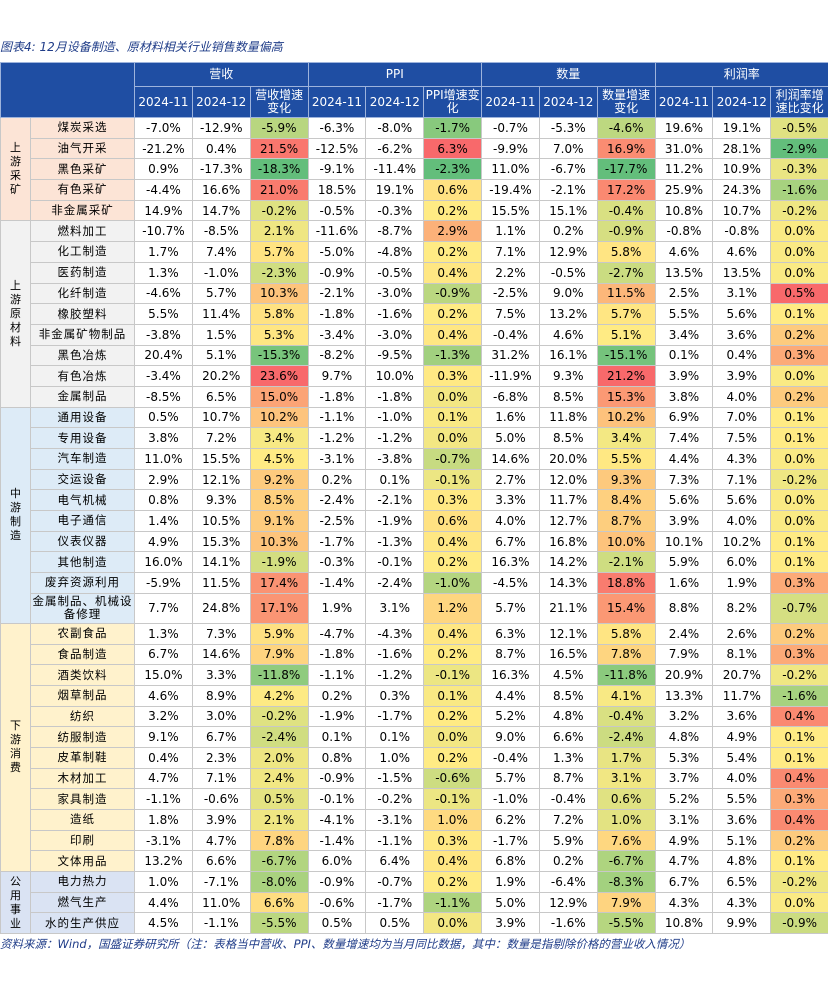 The width and height of the screenshot is (828, 986). Describe the element at coordinates (395, 128) in the screenshot. I see `value-cell: -8.0%` at that location.